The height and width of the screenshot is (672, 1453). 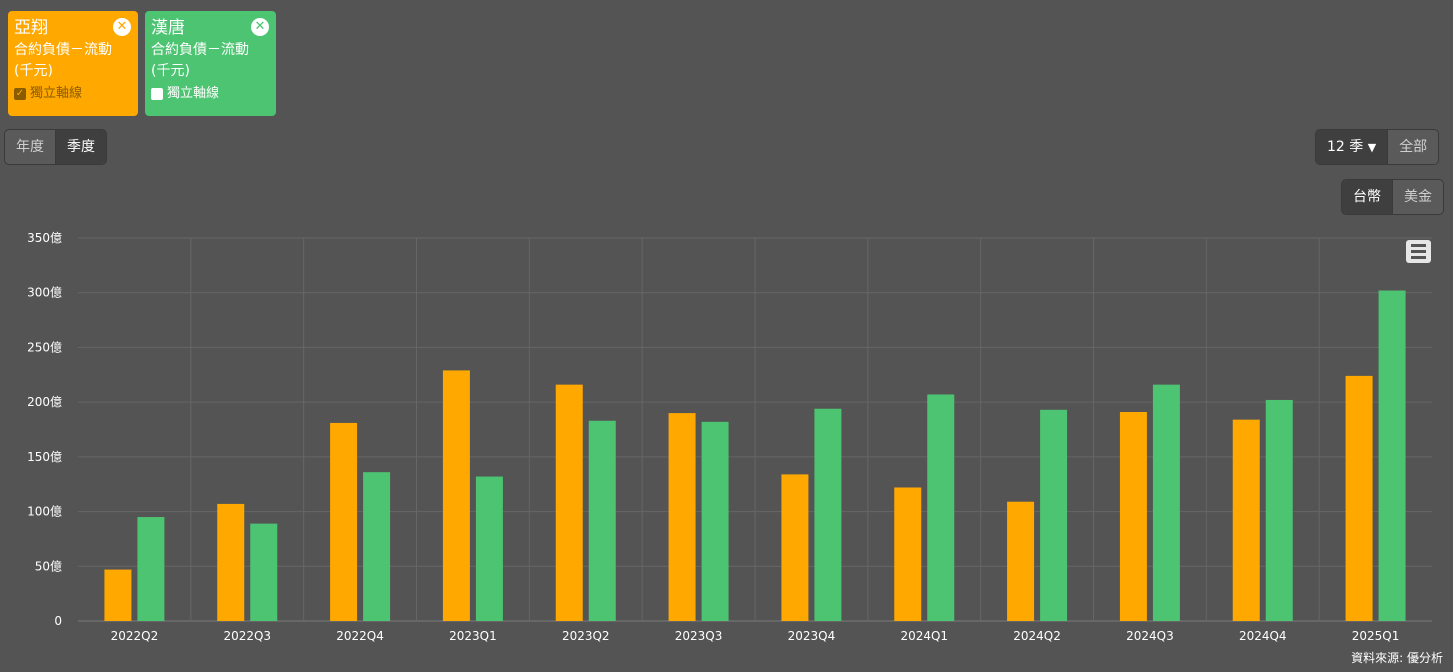 I want to click on y-tick-label: 300億, so click(x=44, y=293).